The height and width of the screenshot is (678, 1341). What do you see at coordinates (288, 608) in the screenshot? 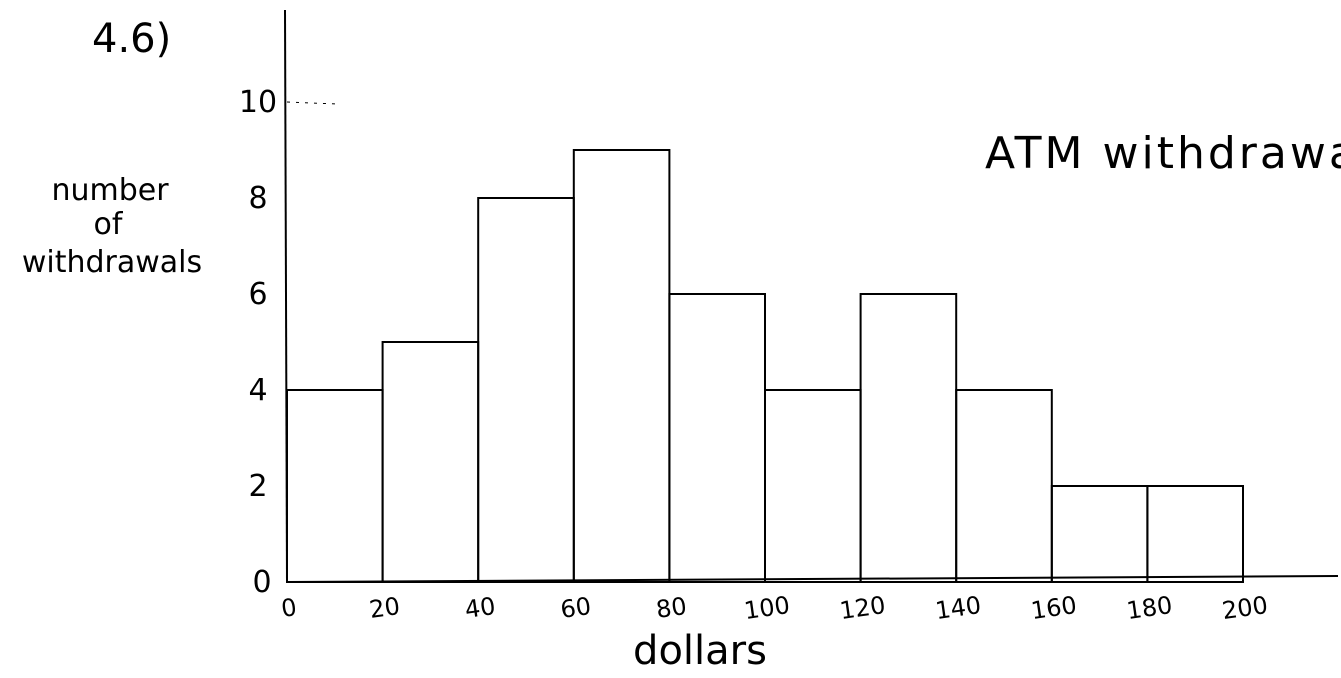
I see `x-tick-label: 0` at bounding box center [288, 608].